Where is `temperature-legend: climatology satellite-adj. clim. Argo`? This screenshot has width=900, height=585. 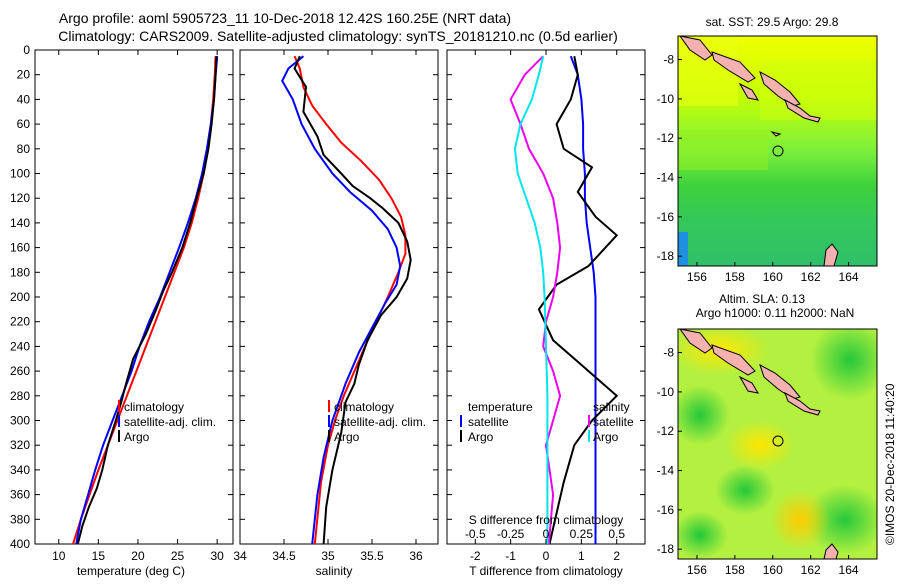
temperature-legend: climatology satellite-adj. clim. Argo is located at coordinates (167, 422).